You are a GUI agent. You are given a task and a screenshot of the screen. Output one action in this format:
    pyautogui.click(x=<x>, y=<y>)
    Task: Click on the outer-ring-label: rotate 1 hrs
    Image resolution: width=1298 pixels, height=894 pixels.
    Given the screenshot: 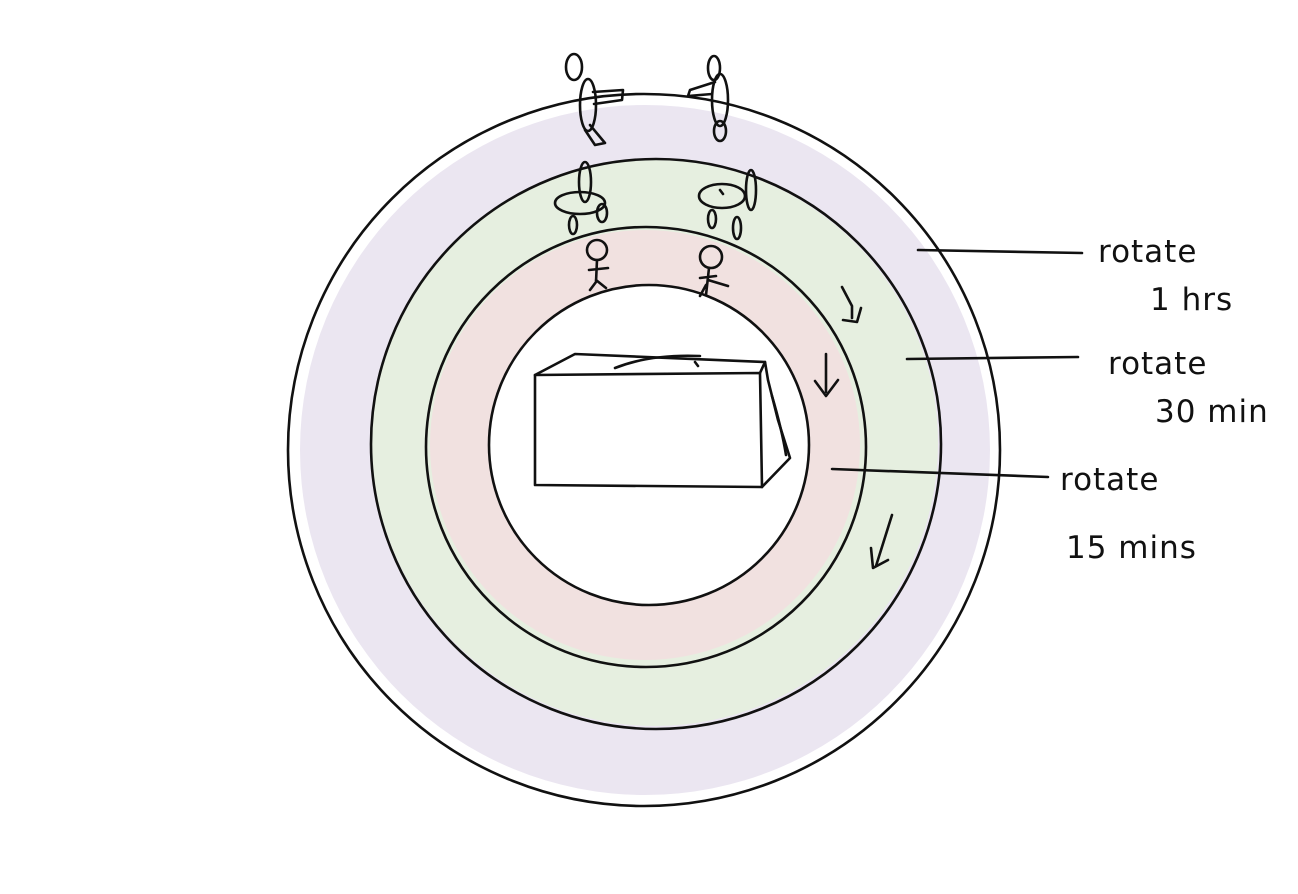 What is the action you would take?
    pyautogui.click(x=1165, y=276)
    